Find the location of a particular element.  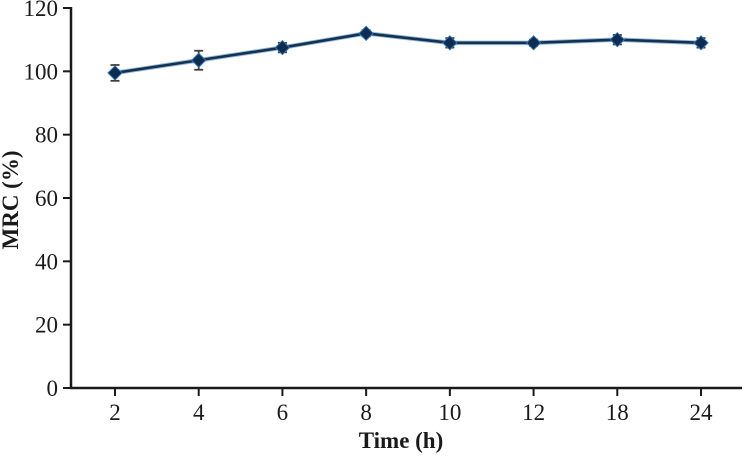

x-axis-title: Time (h) is located at coordinates (401, 440).